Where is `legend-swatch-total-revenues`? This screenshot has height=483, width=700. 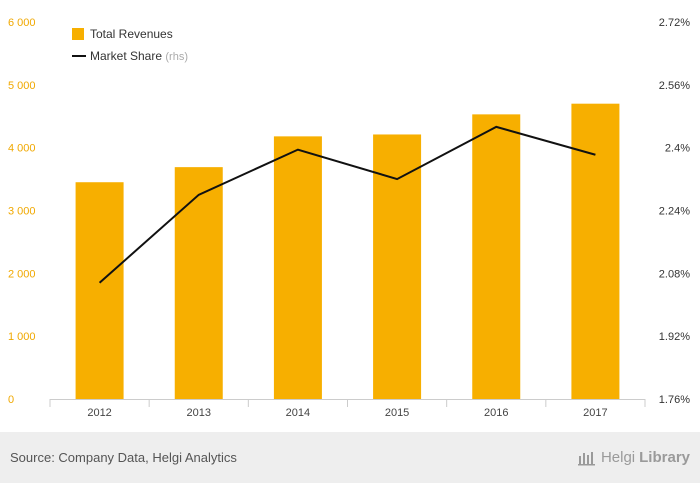
legend-swatch-total-revenues is located at coordinates (78, 34).